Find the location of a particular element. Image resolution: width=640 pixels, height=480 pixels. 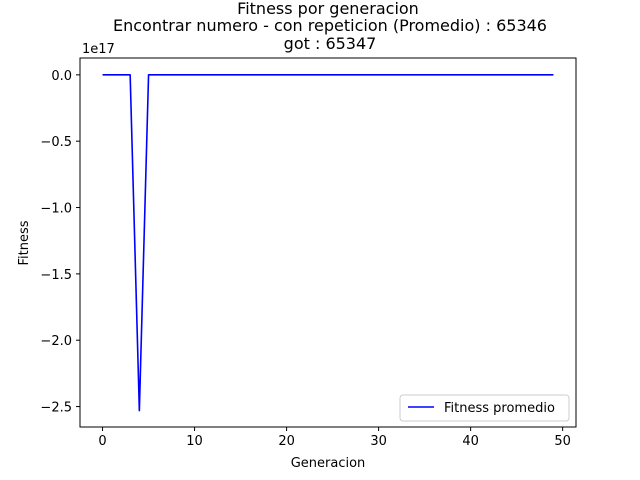

chart-title-line-3: got : 65347 is located at coordinates (330, 43).